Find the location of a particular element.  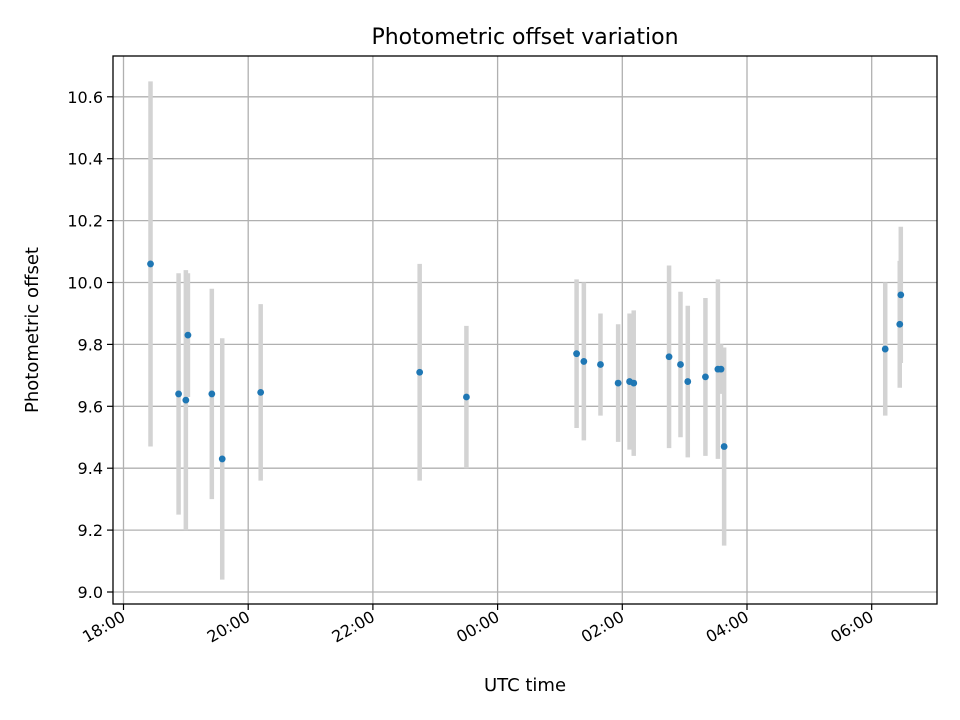

y-tick-label: 9.6 is located at coordinates (90, 406).